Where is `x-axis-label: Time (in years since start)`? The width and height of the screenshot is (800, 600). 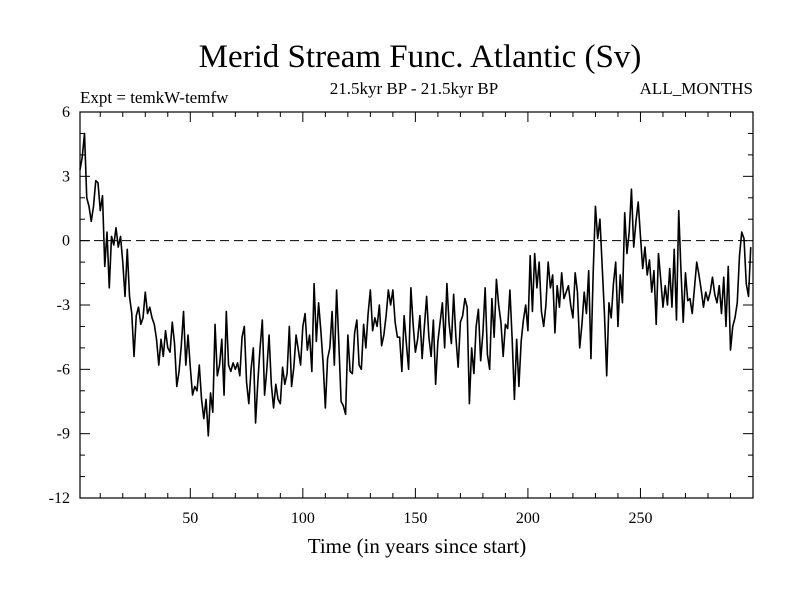
x-axis-label: Time (in years since start) is located at coordinates (417, 546).